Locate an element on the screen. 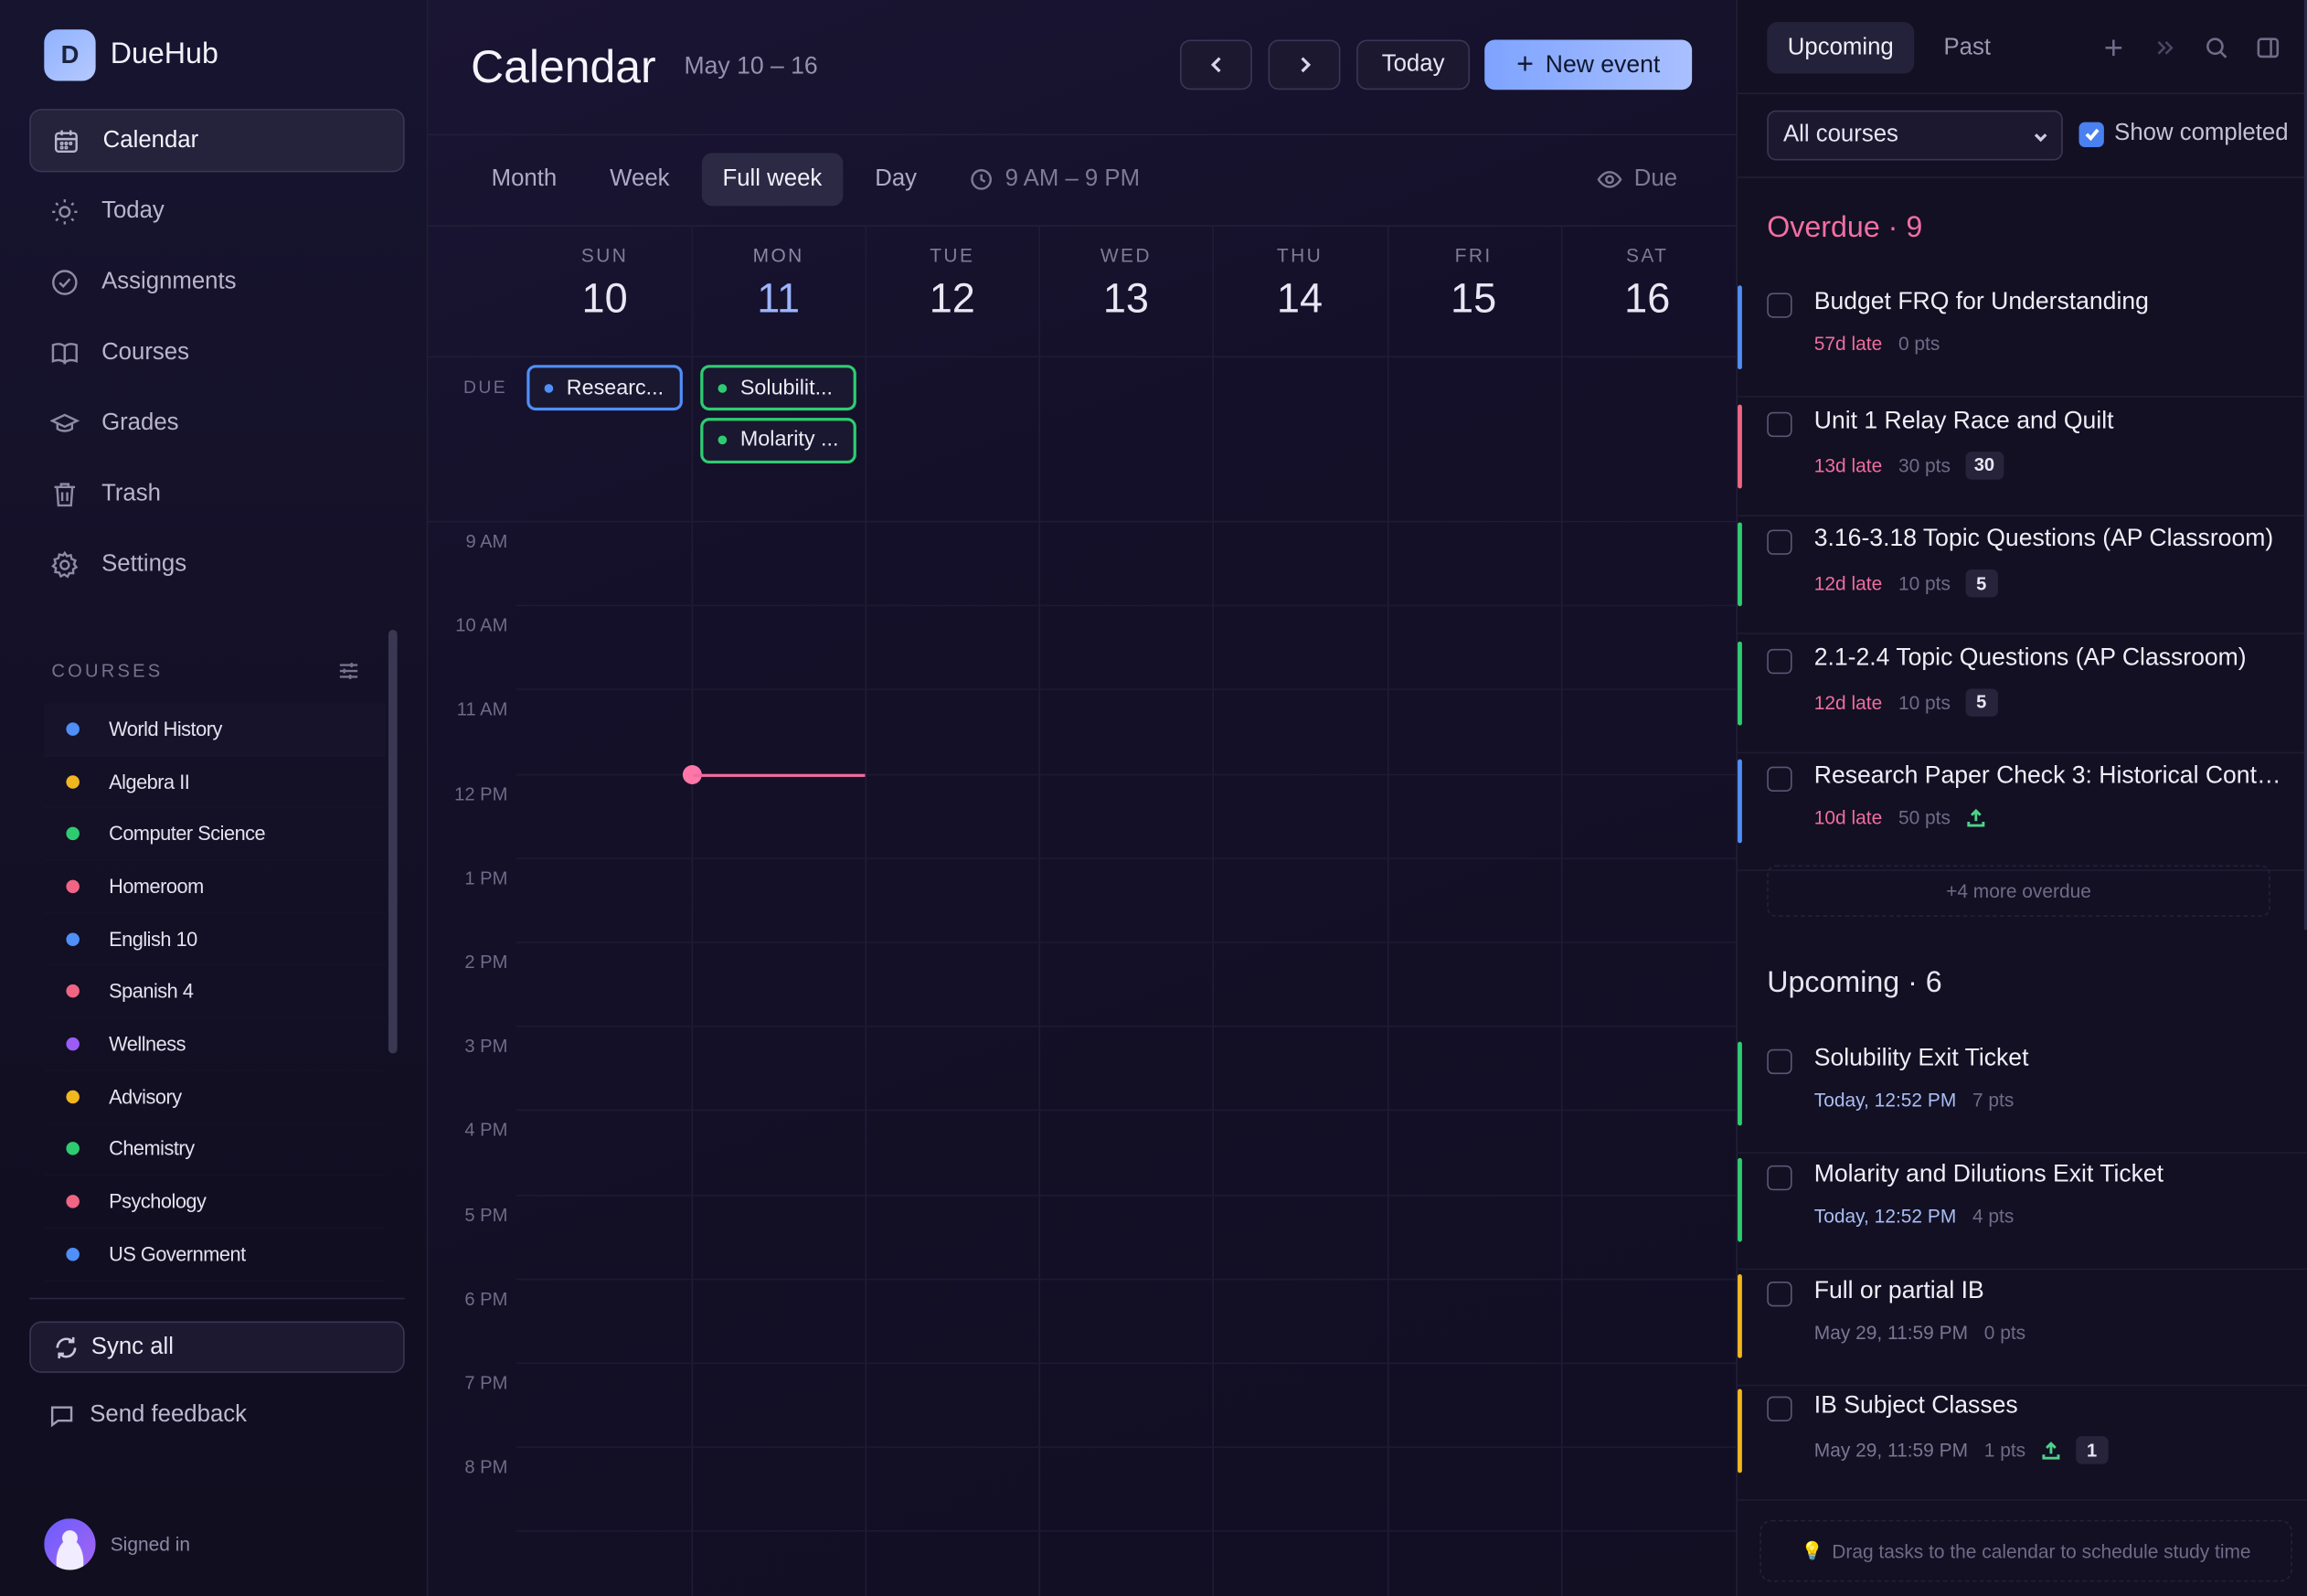 The height and width of the screenshot is (1596, 2307). day-header: FRI 15 is located at coordinates (1473, 283).